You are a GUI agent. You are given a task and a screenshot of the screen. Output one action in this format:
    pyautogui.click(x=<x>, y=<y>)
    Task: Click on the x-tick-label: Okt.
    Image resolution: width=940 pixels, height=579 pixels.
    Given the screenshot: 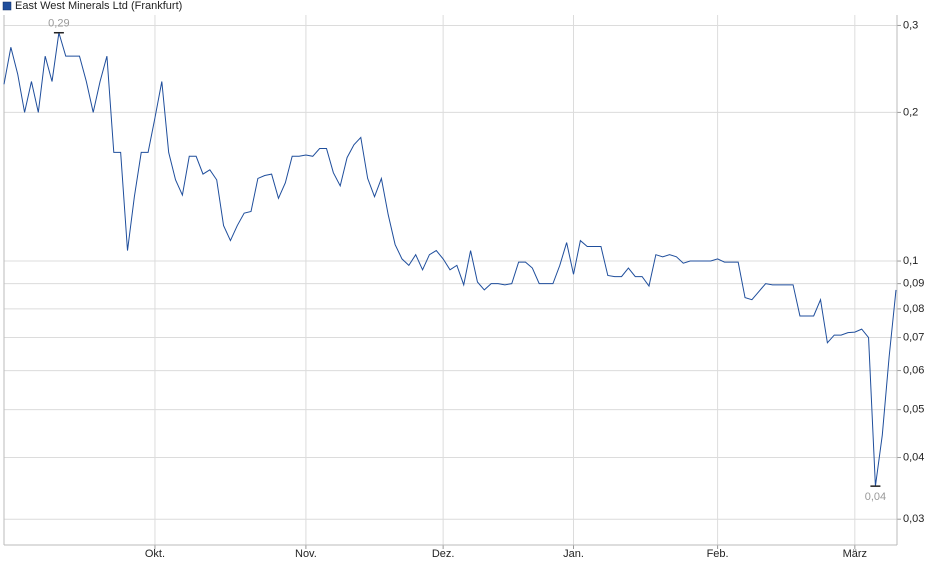 What is the action you would take?
    pyautogui.click(x=155, y=554)
    